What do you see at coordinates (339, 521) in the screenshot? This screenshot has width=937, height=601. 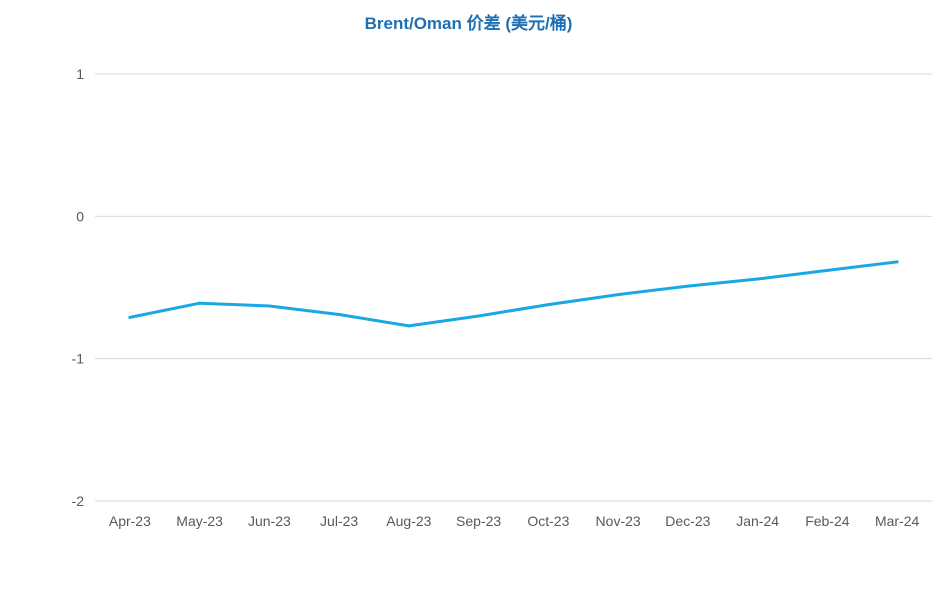 I see `x-tick-label: Jul-23` at bounding box center [339, 521].